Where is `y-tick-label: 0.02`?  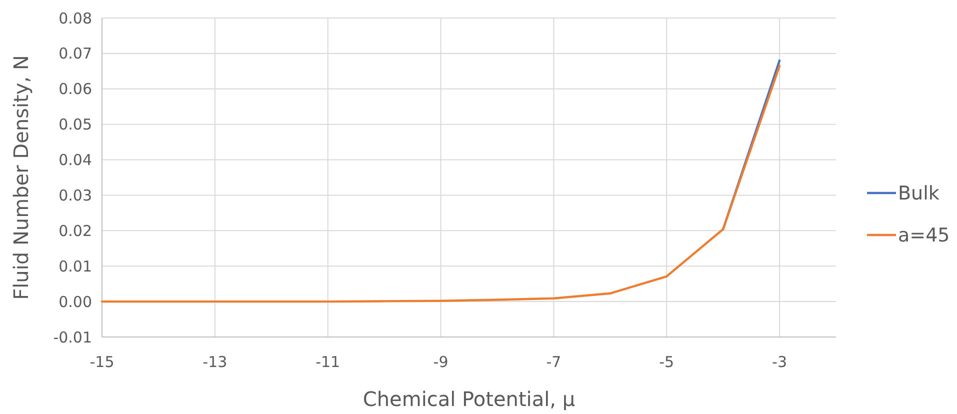 y-tick-label: 0.02 is located at coordinates (75, 231).